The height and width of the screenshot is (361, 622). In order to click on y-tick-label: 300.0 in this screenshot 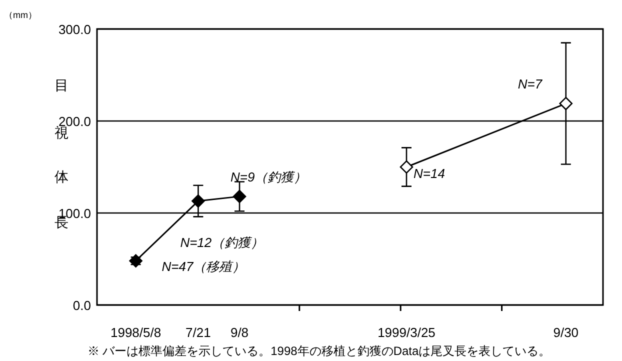, I will do `click(74, 29)`.